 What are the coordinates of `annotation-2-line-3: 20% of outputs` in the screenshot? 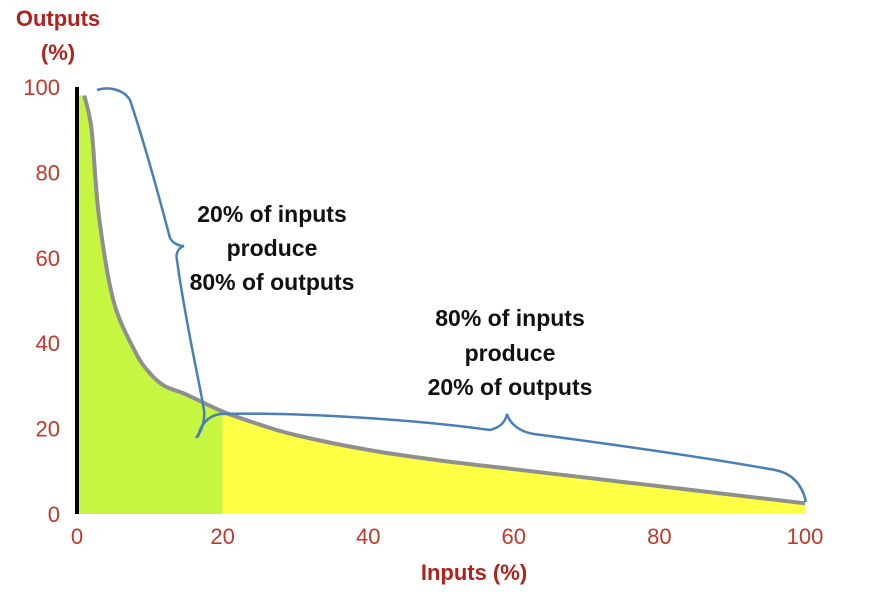 It's located at (510, 387).